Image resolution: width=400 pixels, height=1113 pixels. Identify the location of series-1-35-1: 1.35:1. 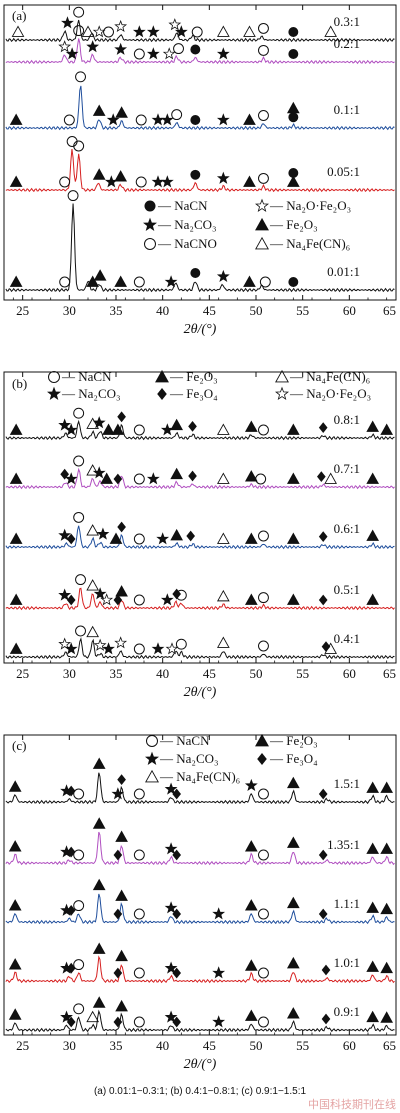
(200, 841).